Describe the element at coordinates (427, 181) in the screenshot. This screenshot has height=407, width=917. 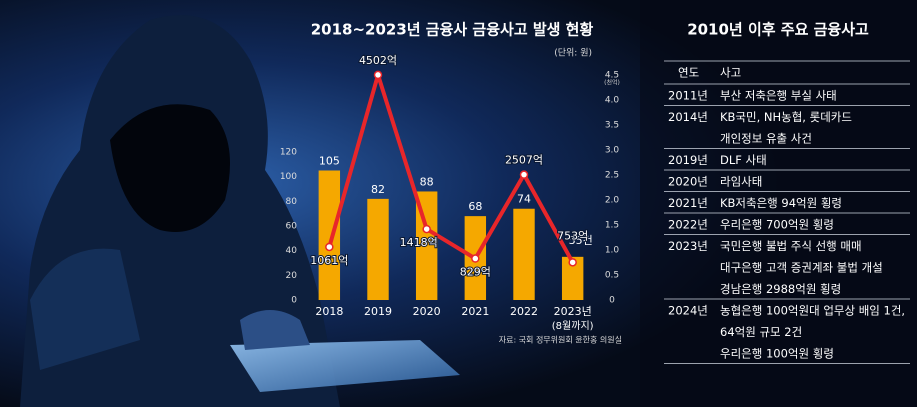
I see `bar-value-label: 88` at that location.